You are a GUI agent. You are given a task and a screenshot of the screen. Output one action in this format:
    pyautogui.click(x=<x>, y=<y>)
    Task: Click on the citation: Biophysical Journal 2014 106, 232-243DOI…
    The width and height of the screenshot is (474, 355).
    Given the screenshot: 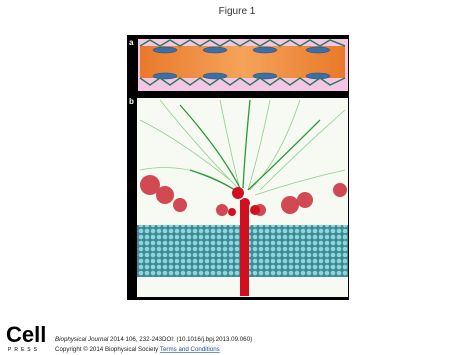 What is the action you would take?
    pyautogui.click(x=153, y=339)
    